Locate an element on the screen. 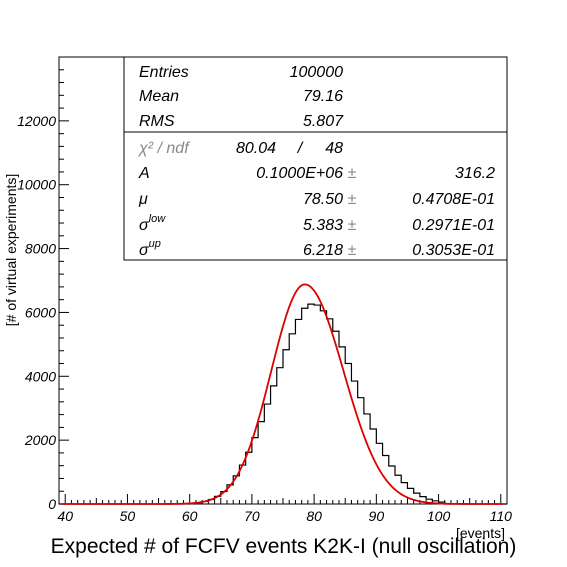  y-tick-label: 12000 is located at coordinates (36, 121).